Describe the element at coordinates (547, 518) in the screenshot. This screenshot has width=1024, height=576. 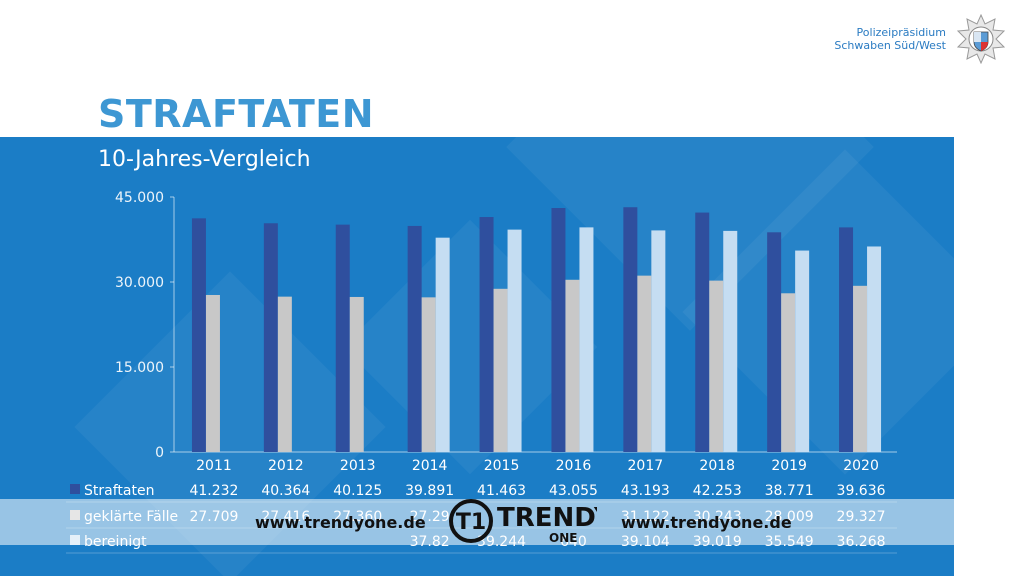
I see `logo-word: TRENDY` at that location.